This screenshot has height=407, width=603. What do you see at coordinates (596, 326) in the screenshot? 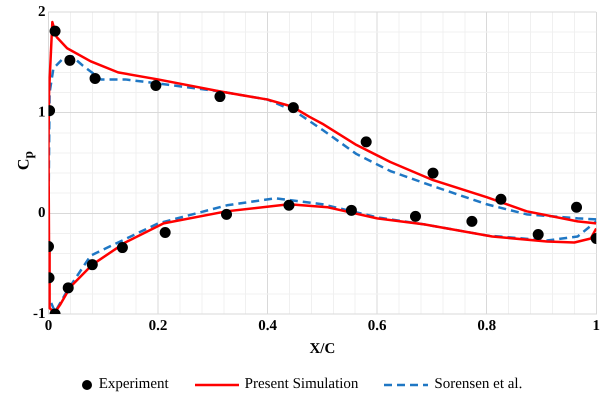
I see `x-tick-label: 1` at bounding box center [596, 326].